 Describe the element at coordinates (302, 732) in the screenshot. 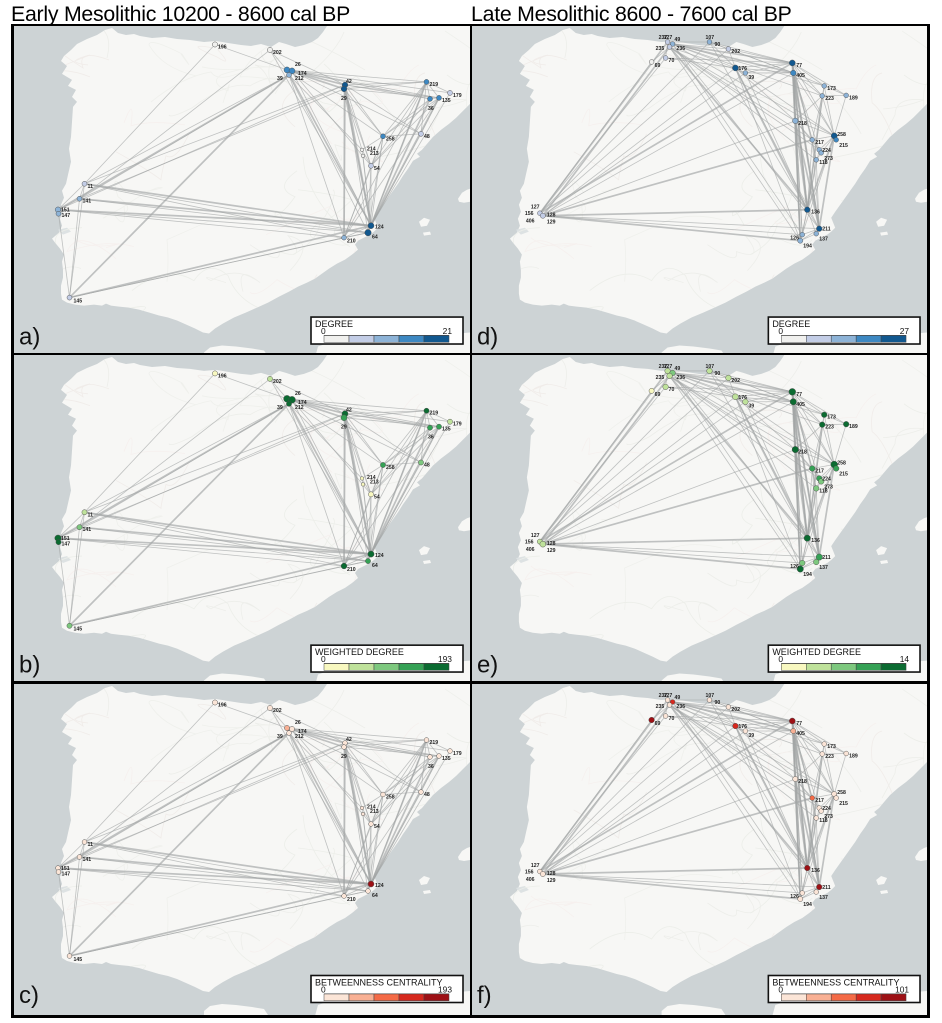

I see `svg-text: 174` at that location.